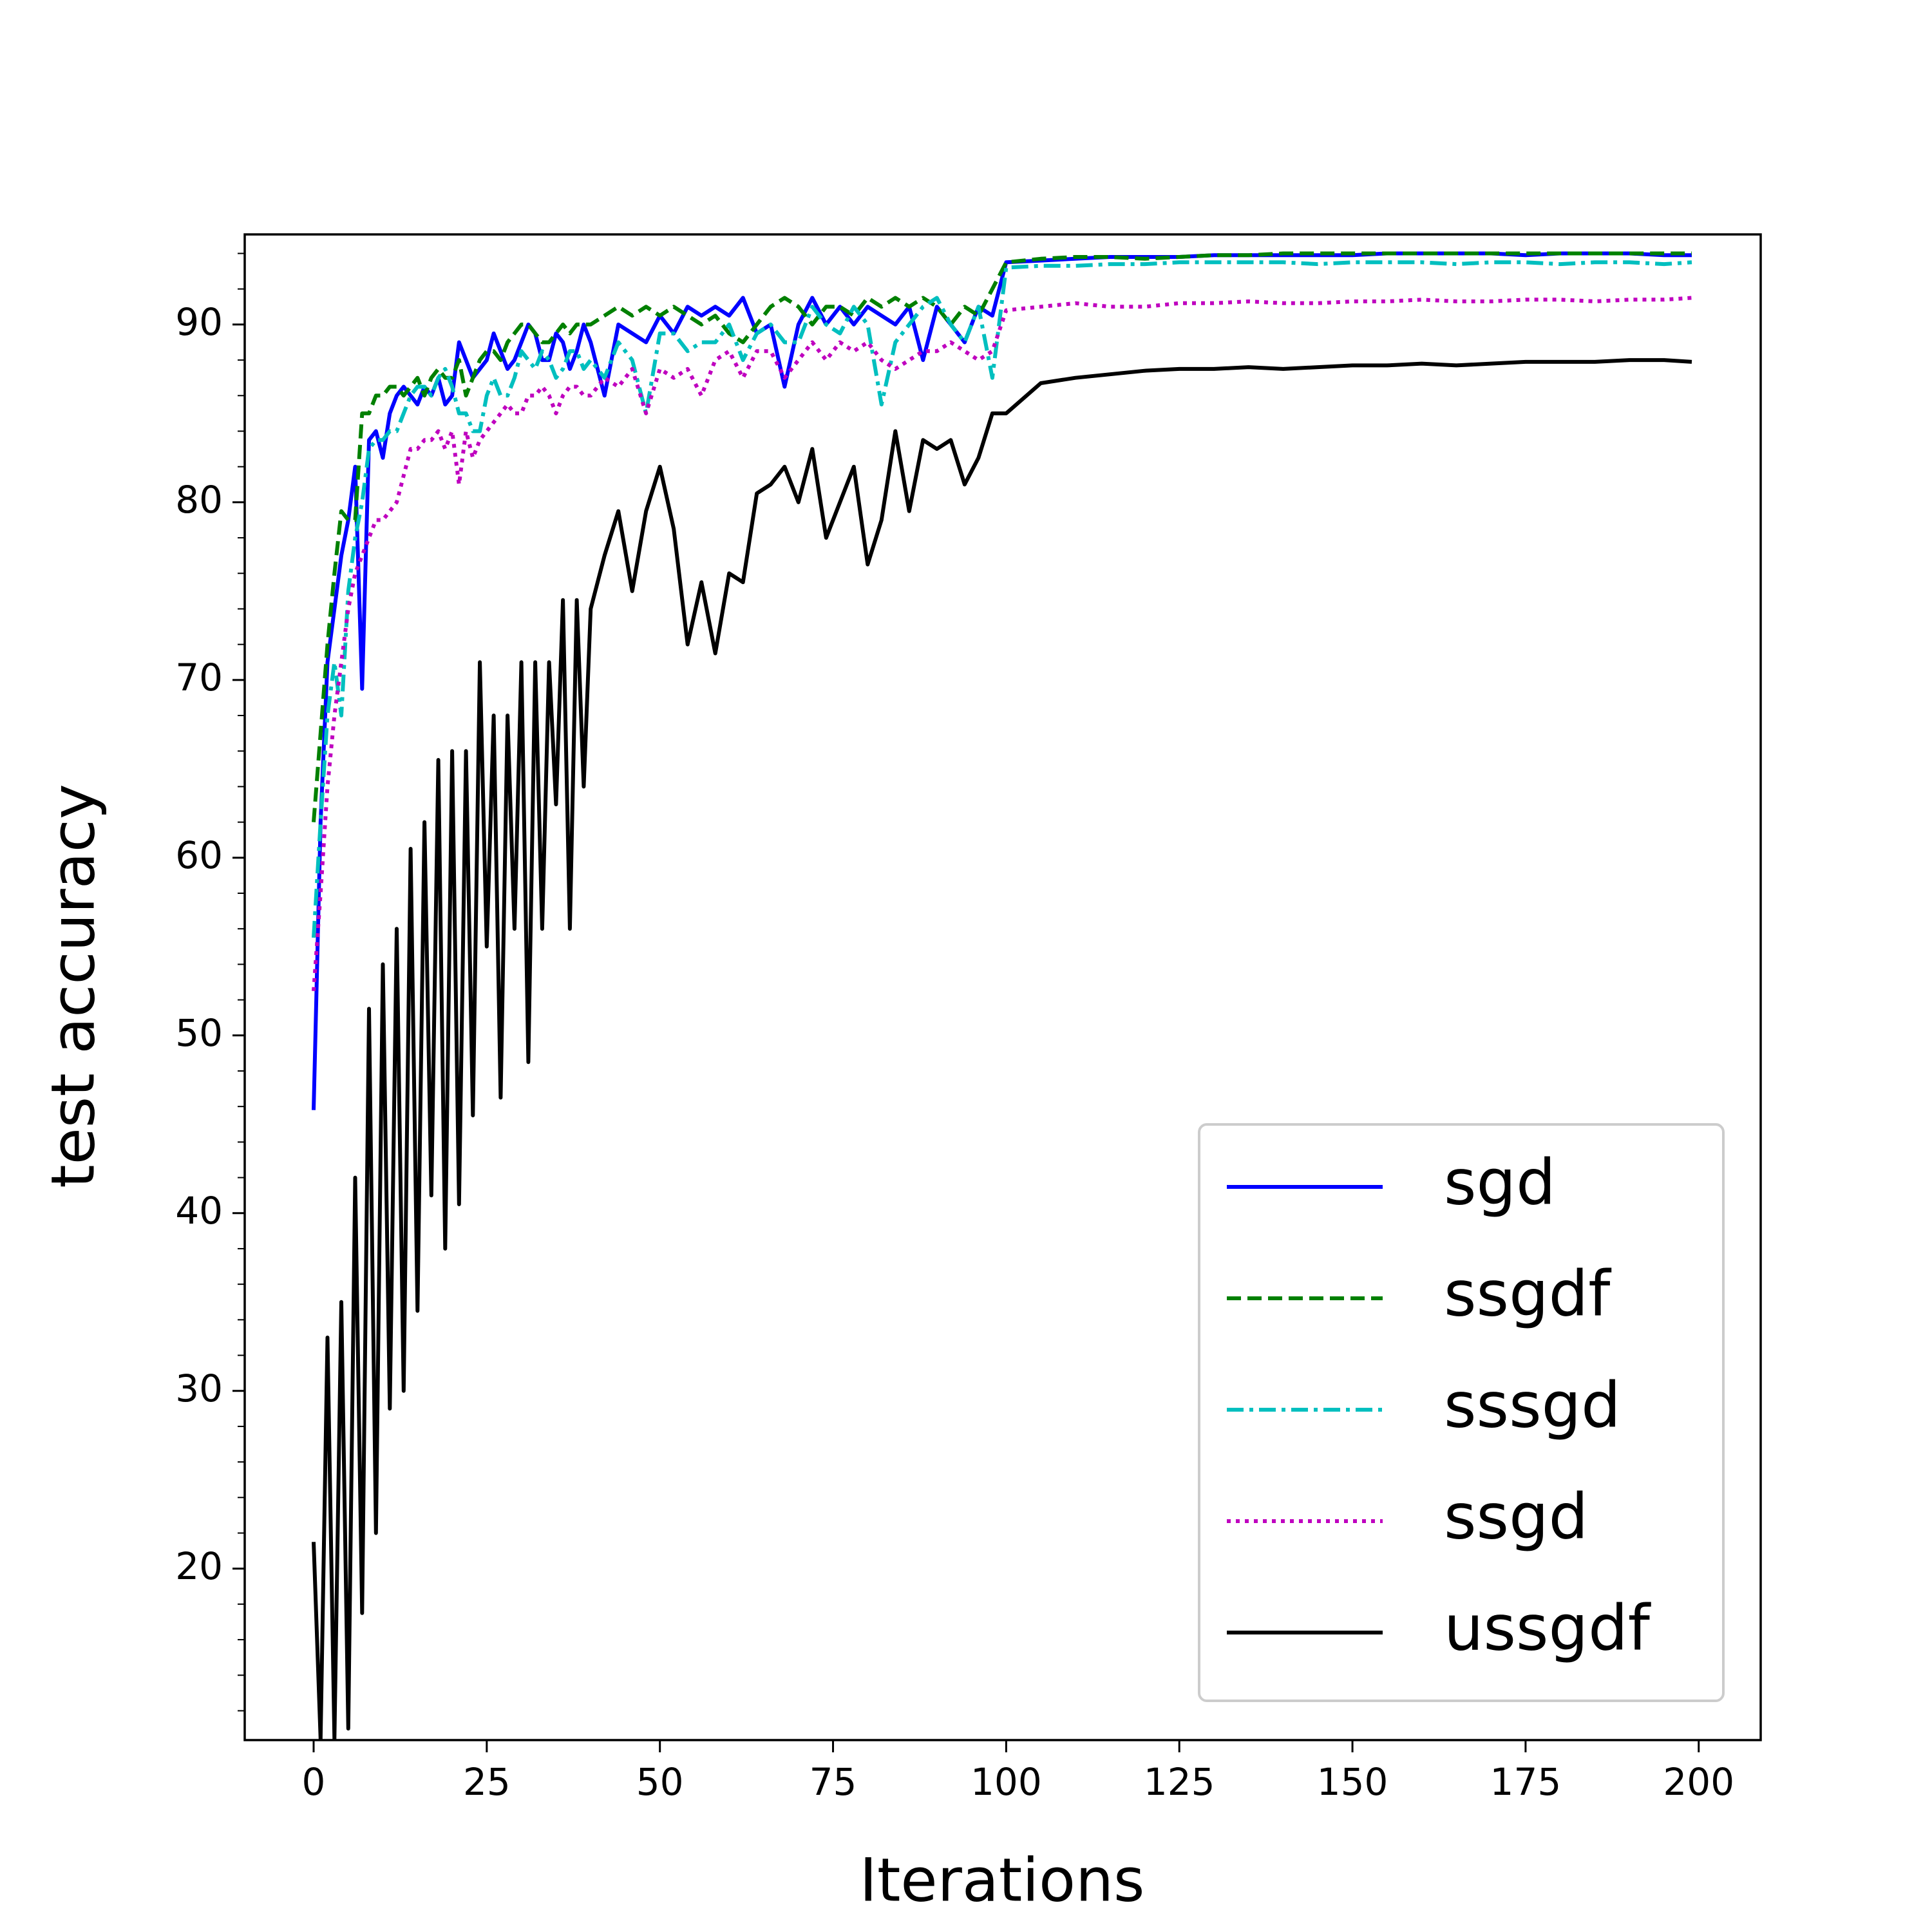  I want to click on legend-label: sssgd, so click(1533, 1405).